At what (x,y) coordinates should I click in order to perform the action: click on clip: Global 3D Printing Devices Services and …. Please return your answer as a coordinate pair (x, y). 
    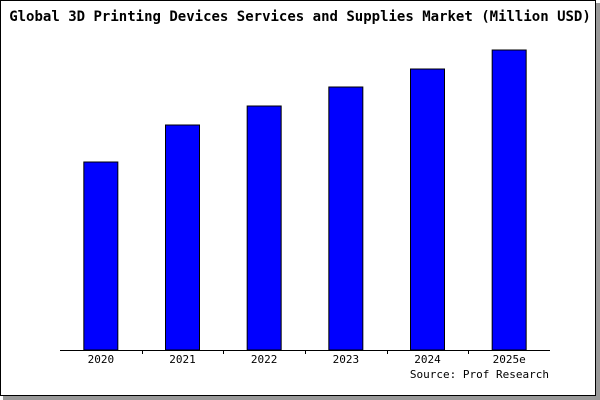
    Looking at the image, I should click on (300, 17).